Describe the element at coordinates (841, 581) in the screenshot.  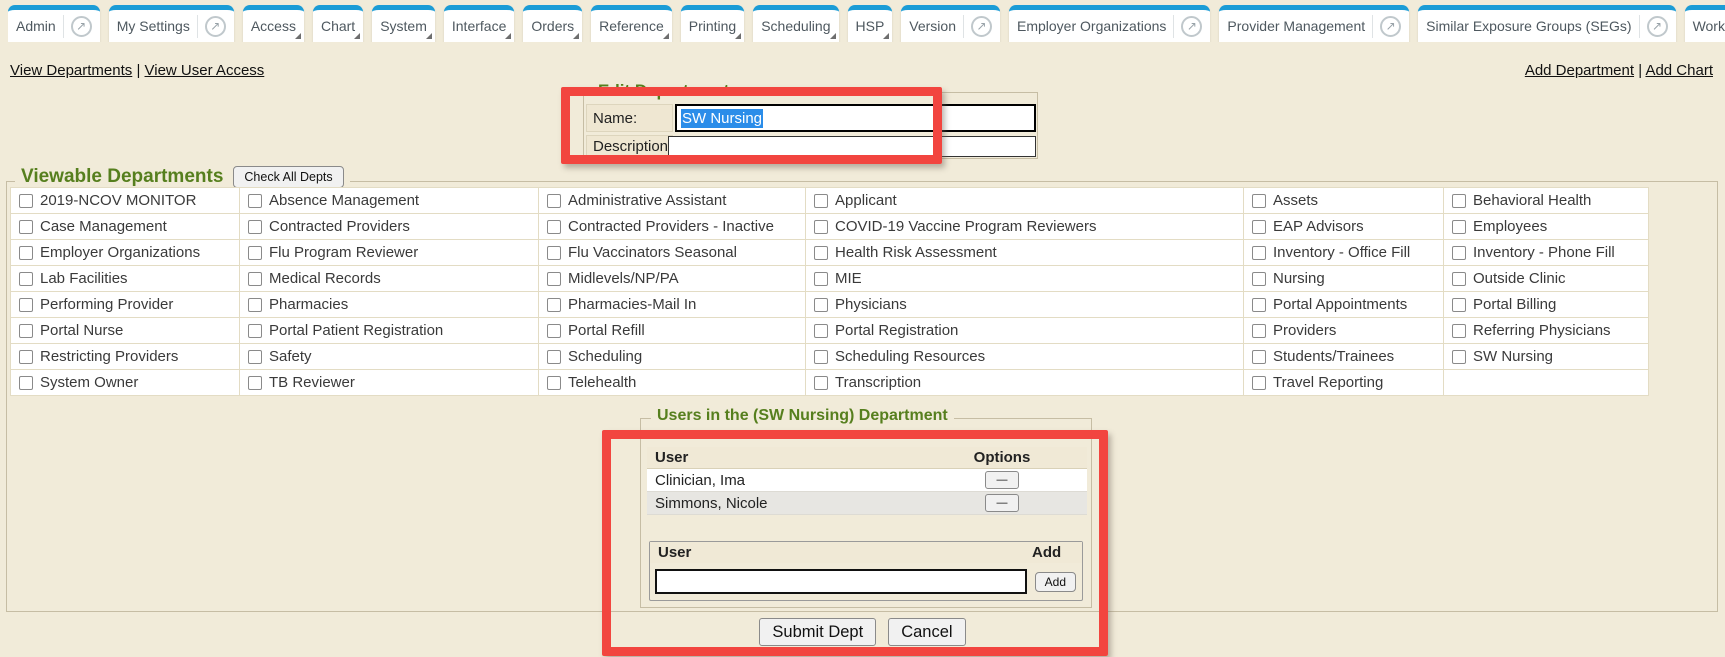
I see `add-user-input` at that location.